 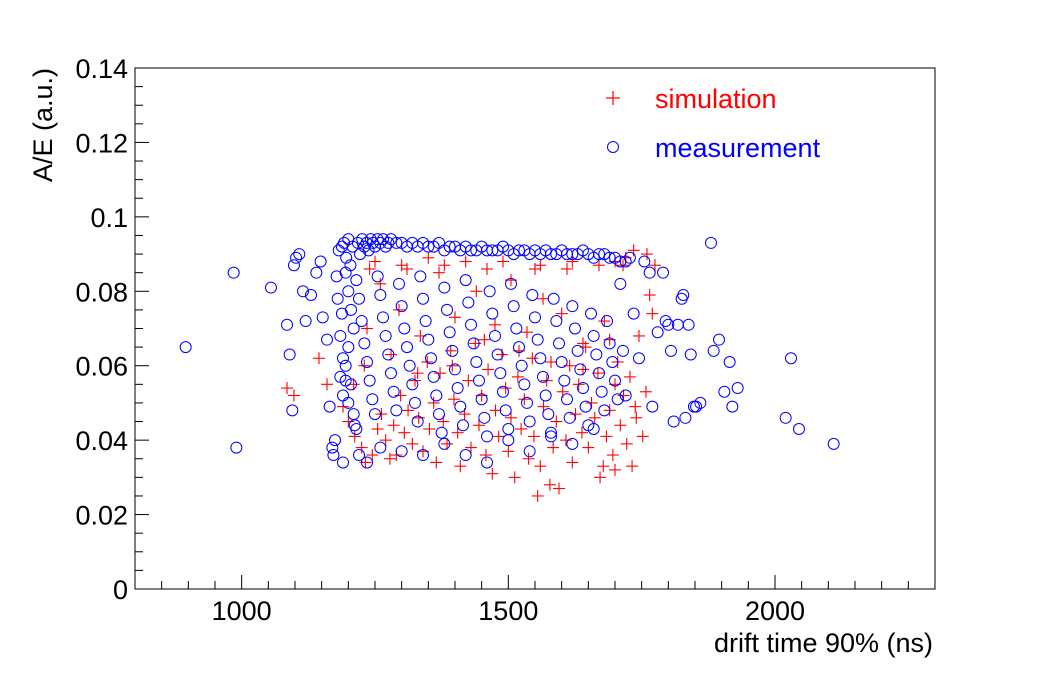 I want to click on y-tick-label: 0.12, so click(x=101, y=143).